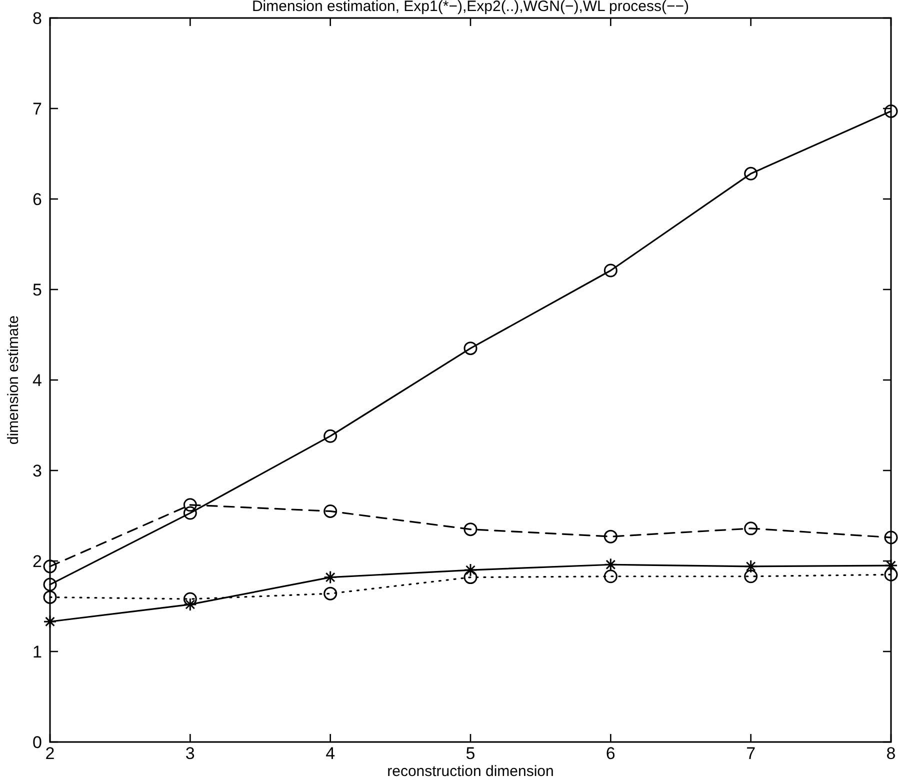 This screenshot has width=898, height=780. Describe the element at coordinates (891, 753) in the screenshot. I see `x-tick-label: 8` at that location.